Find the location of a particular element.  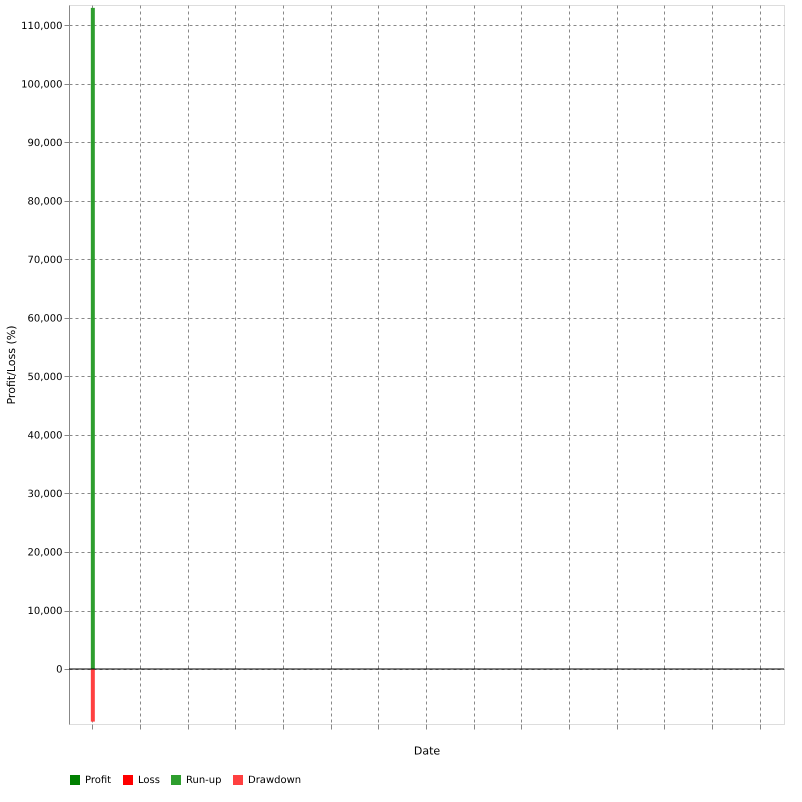

x-axis-title: Date is located at coordinates (427, 751).